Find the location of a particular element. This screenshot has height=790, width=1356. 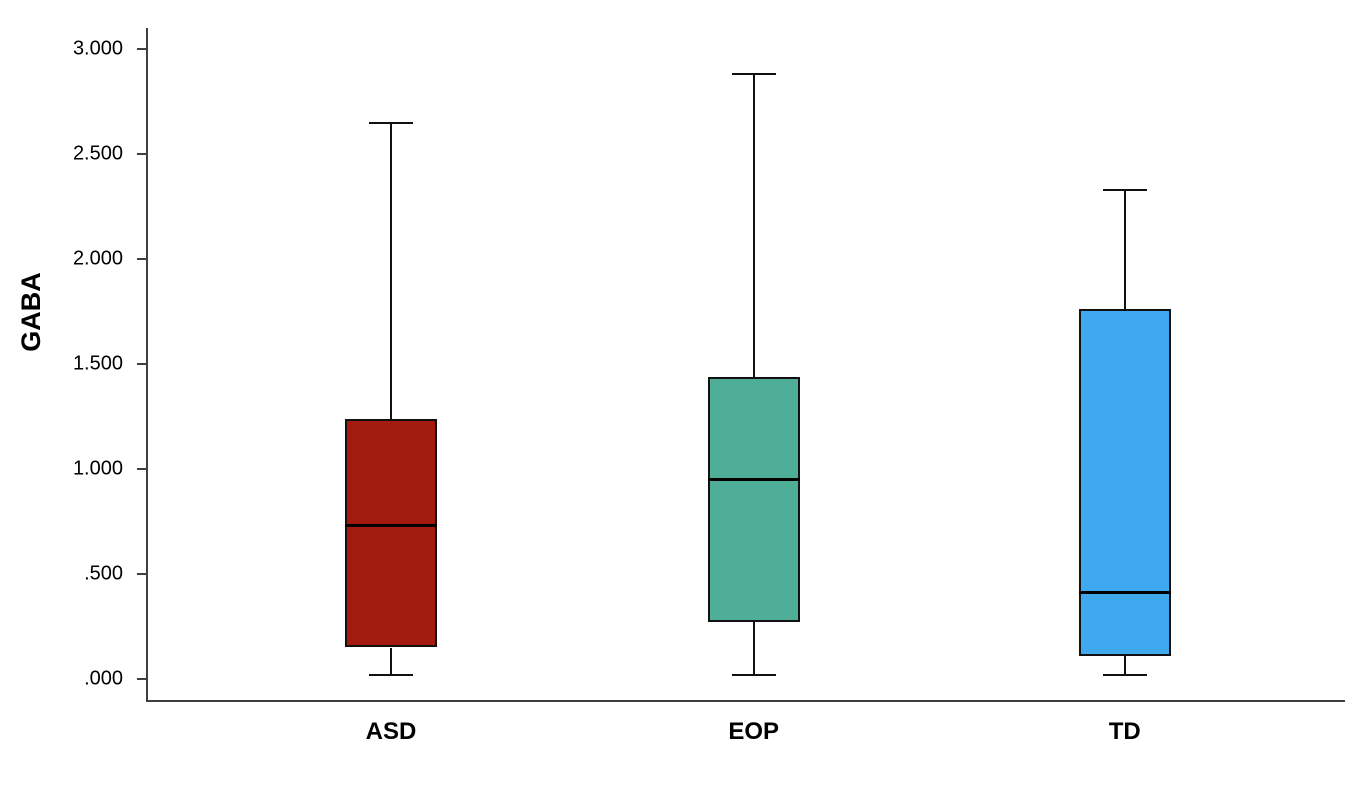

y-tick-label: 1.500 is located at coordinates (97, 363).